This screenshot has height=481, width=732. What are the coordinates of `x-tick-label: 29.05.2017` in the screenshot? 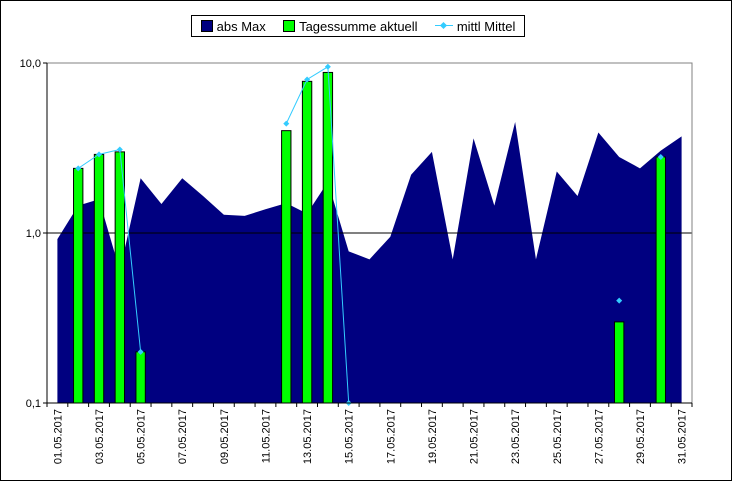 It's located at (641, 436).